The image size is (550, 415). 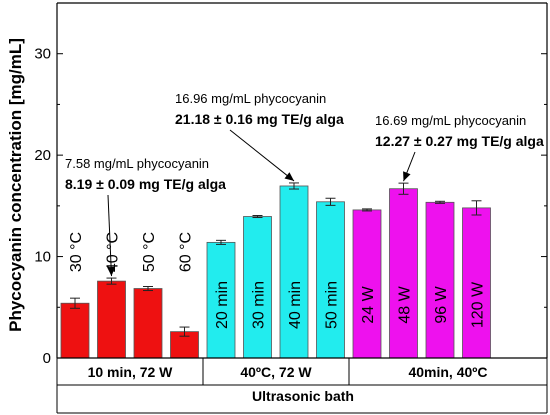 I want to click on bar-label: 30 °C, so click(x=76, y=252).